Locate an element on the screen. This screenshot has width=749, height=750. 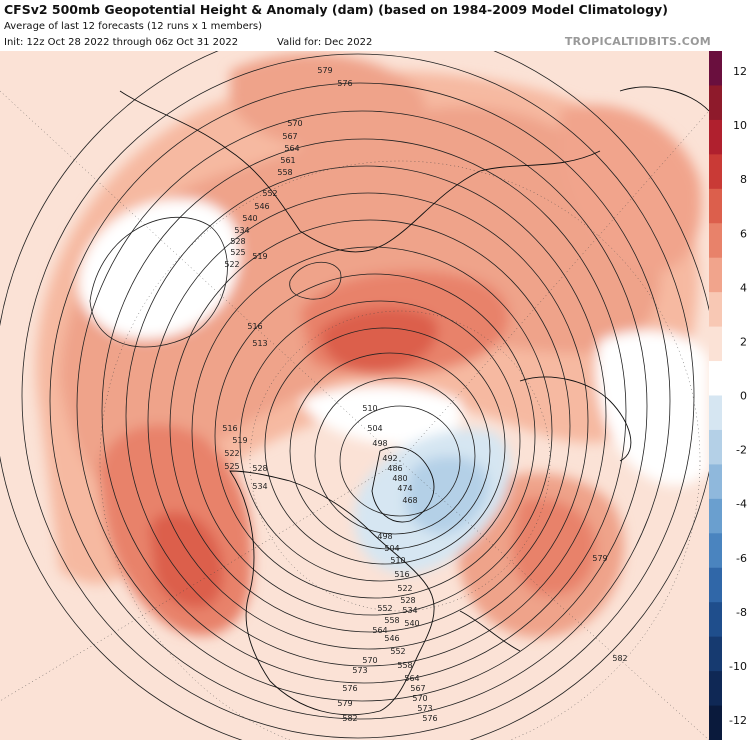
contour-label: 546 is located at coordinates (391, 638).